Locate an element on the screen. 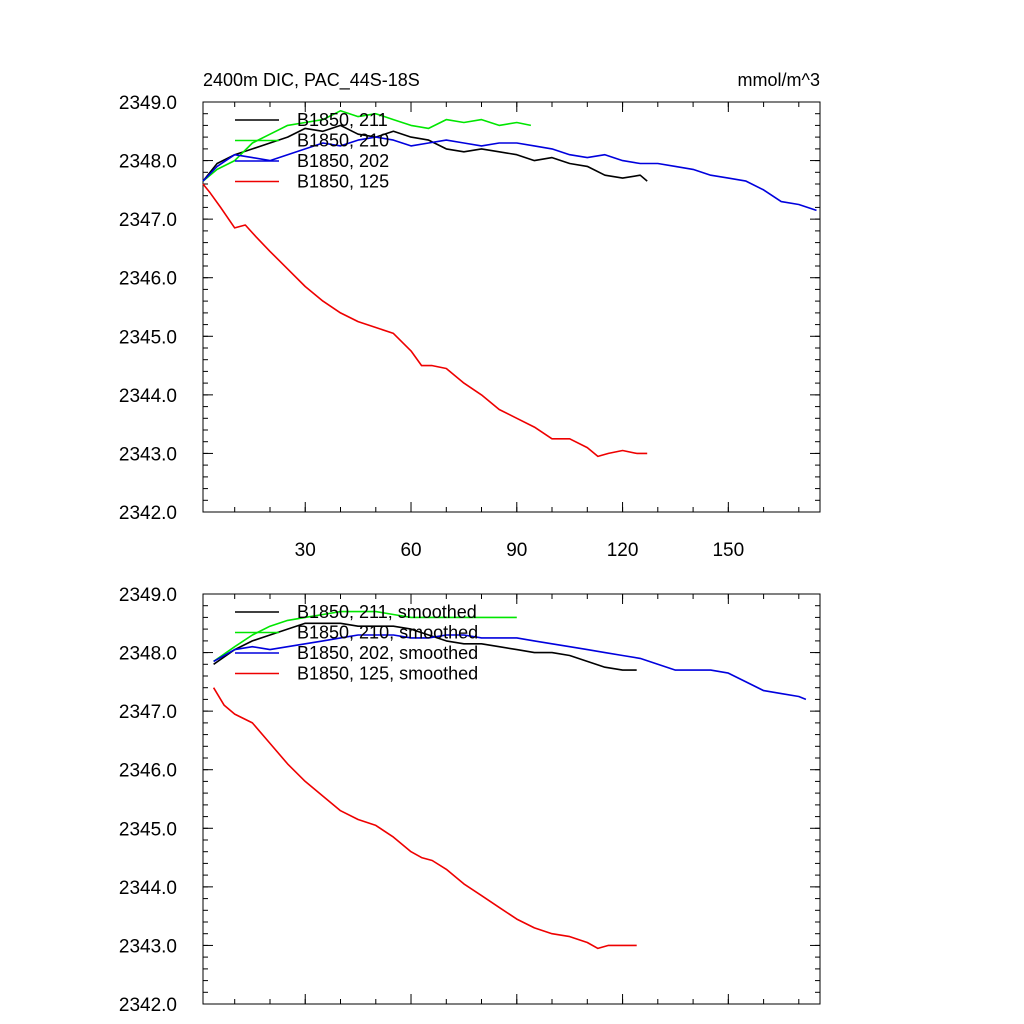  x-tick-label: 150 is located at coordinates (728, 550).